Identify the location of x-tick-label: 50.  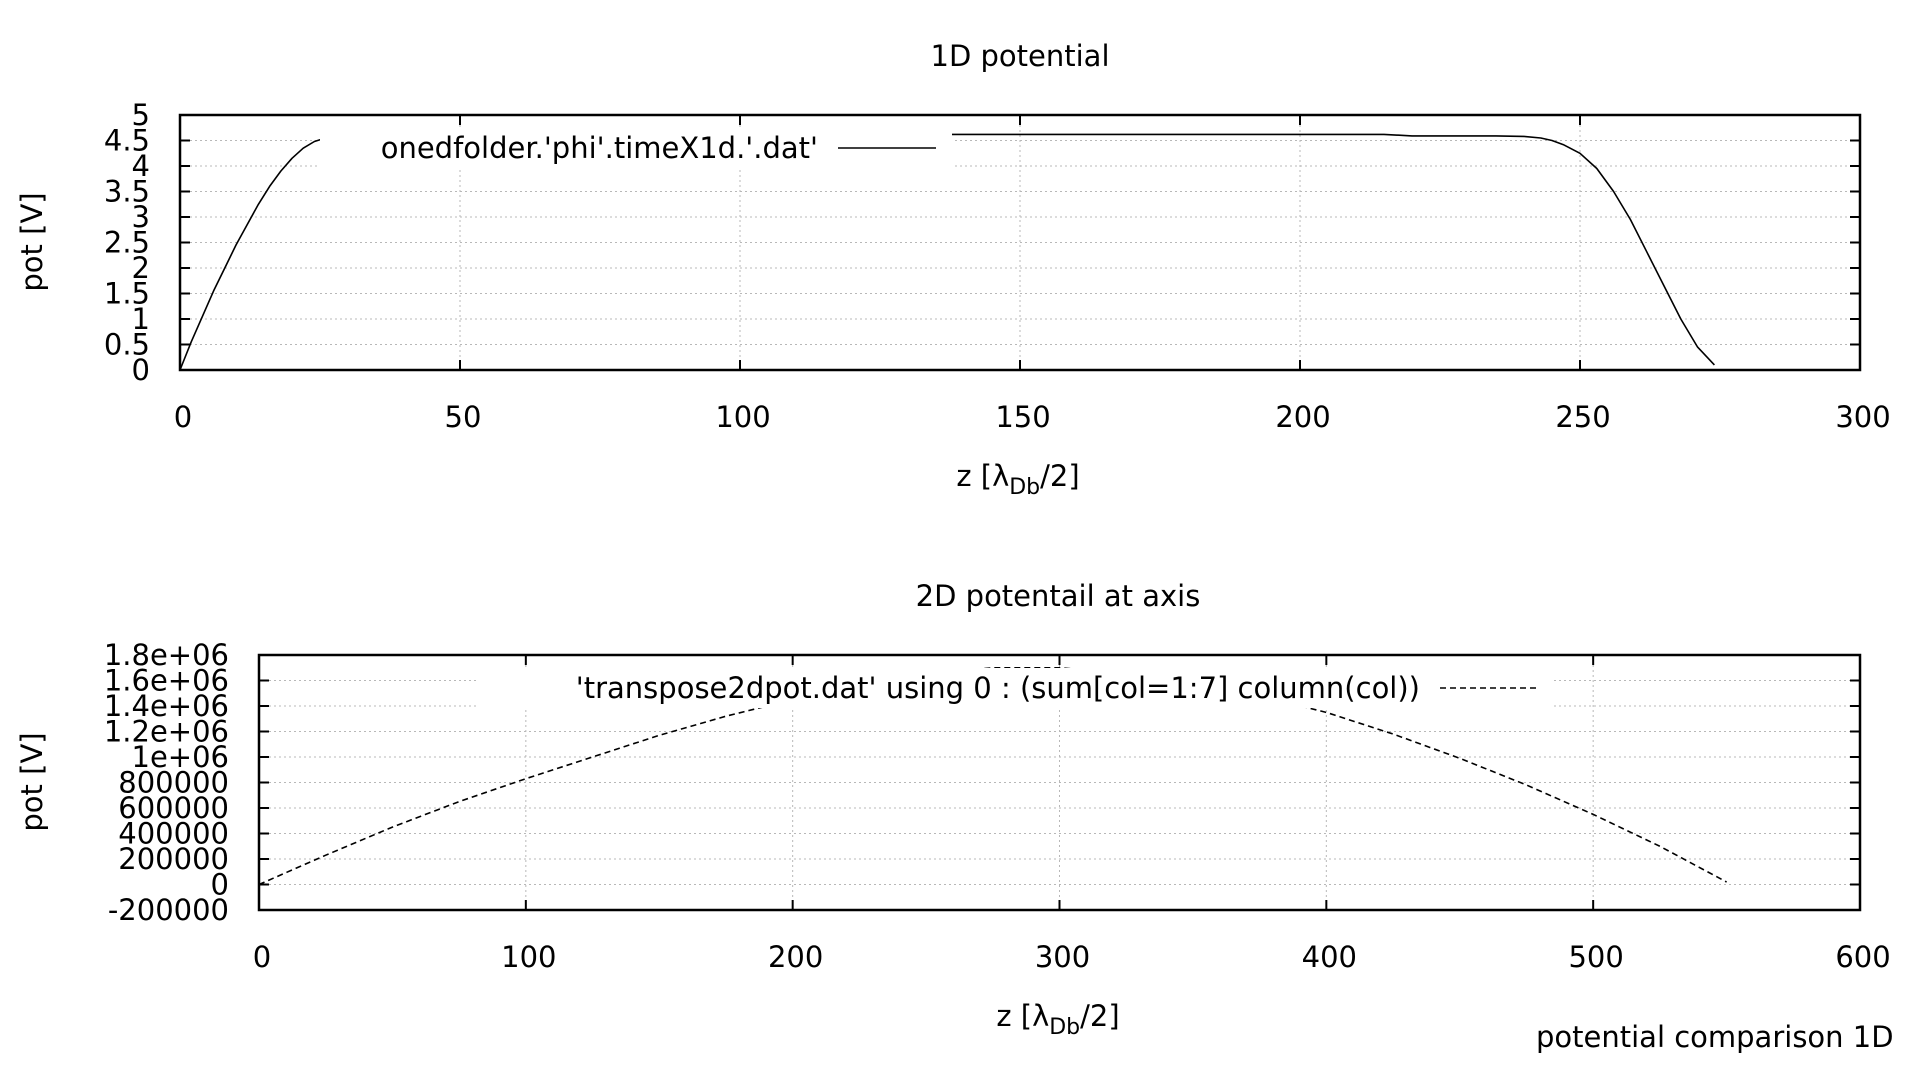
(463, 417).